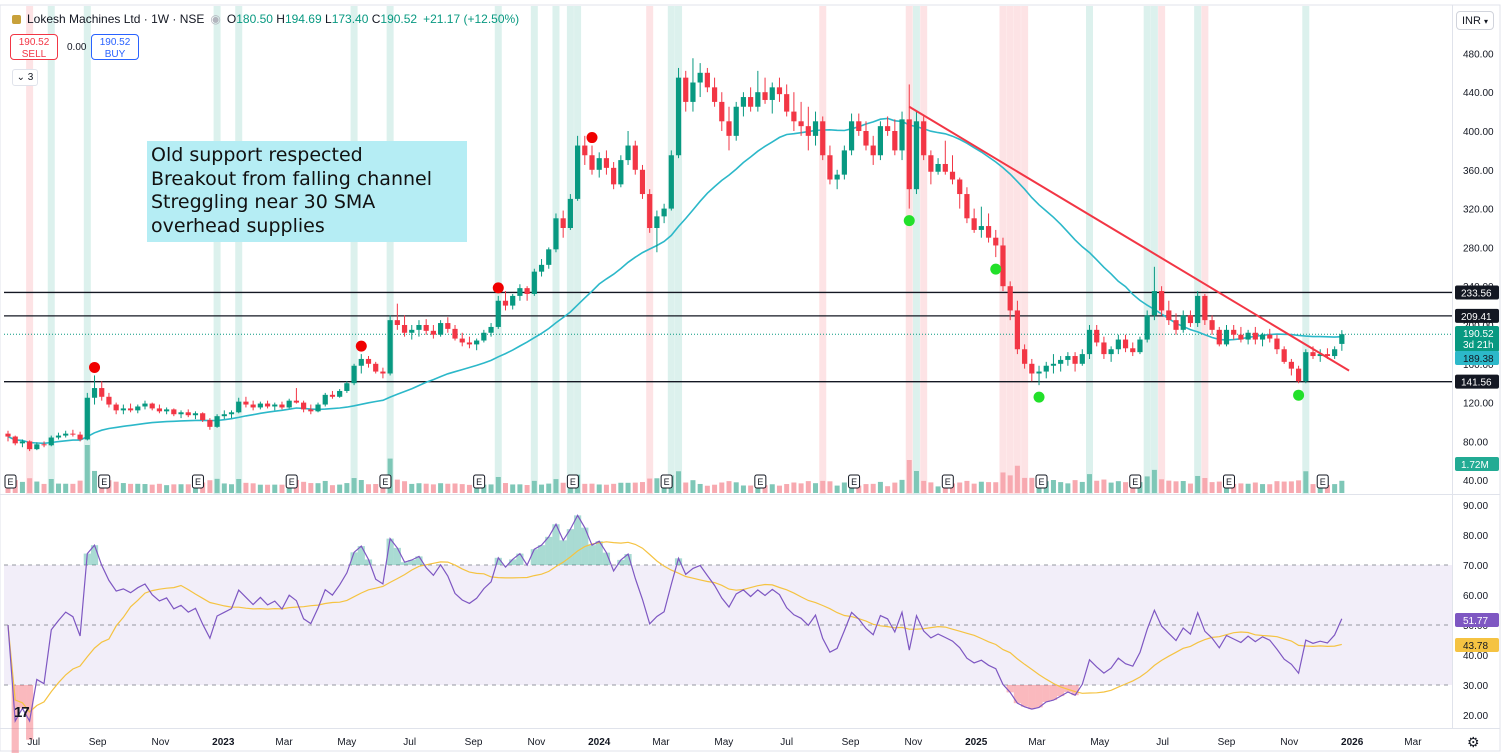  Describe the element at coordinates (1039, 397) in the screenshot. I see `buy-signal-dot` at that location.